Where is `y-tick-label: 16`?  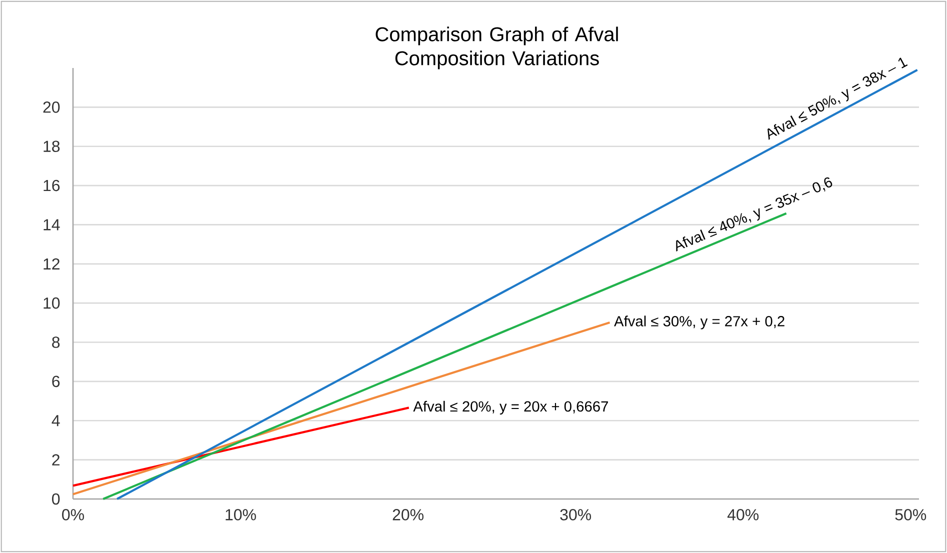 y-tick-label: 16 is located at coordinates (52, 186).